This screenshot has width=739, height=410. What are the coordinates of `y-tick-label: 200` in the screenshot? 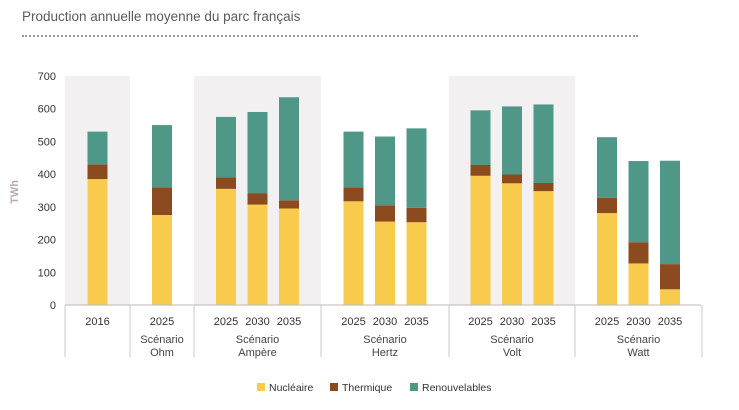 It's located at (47, 241).